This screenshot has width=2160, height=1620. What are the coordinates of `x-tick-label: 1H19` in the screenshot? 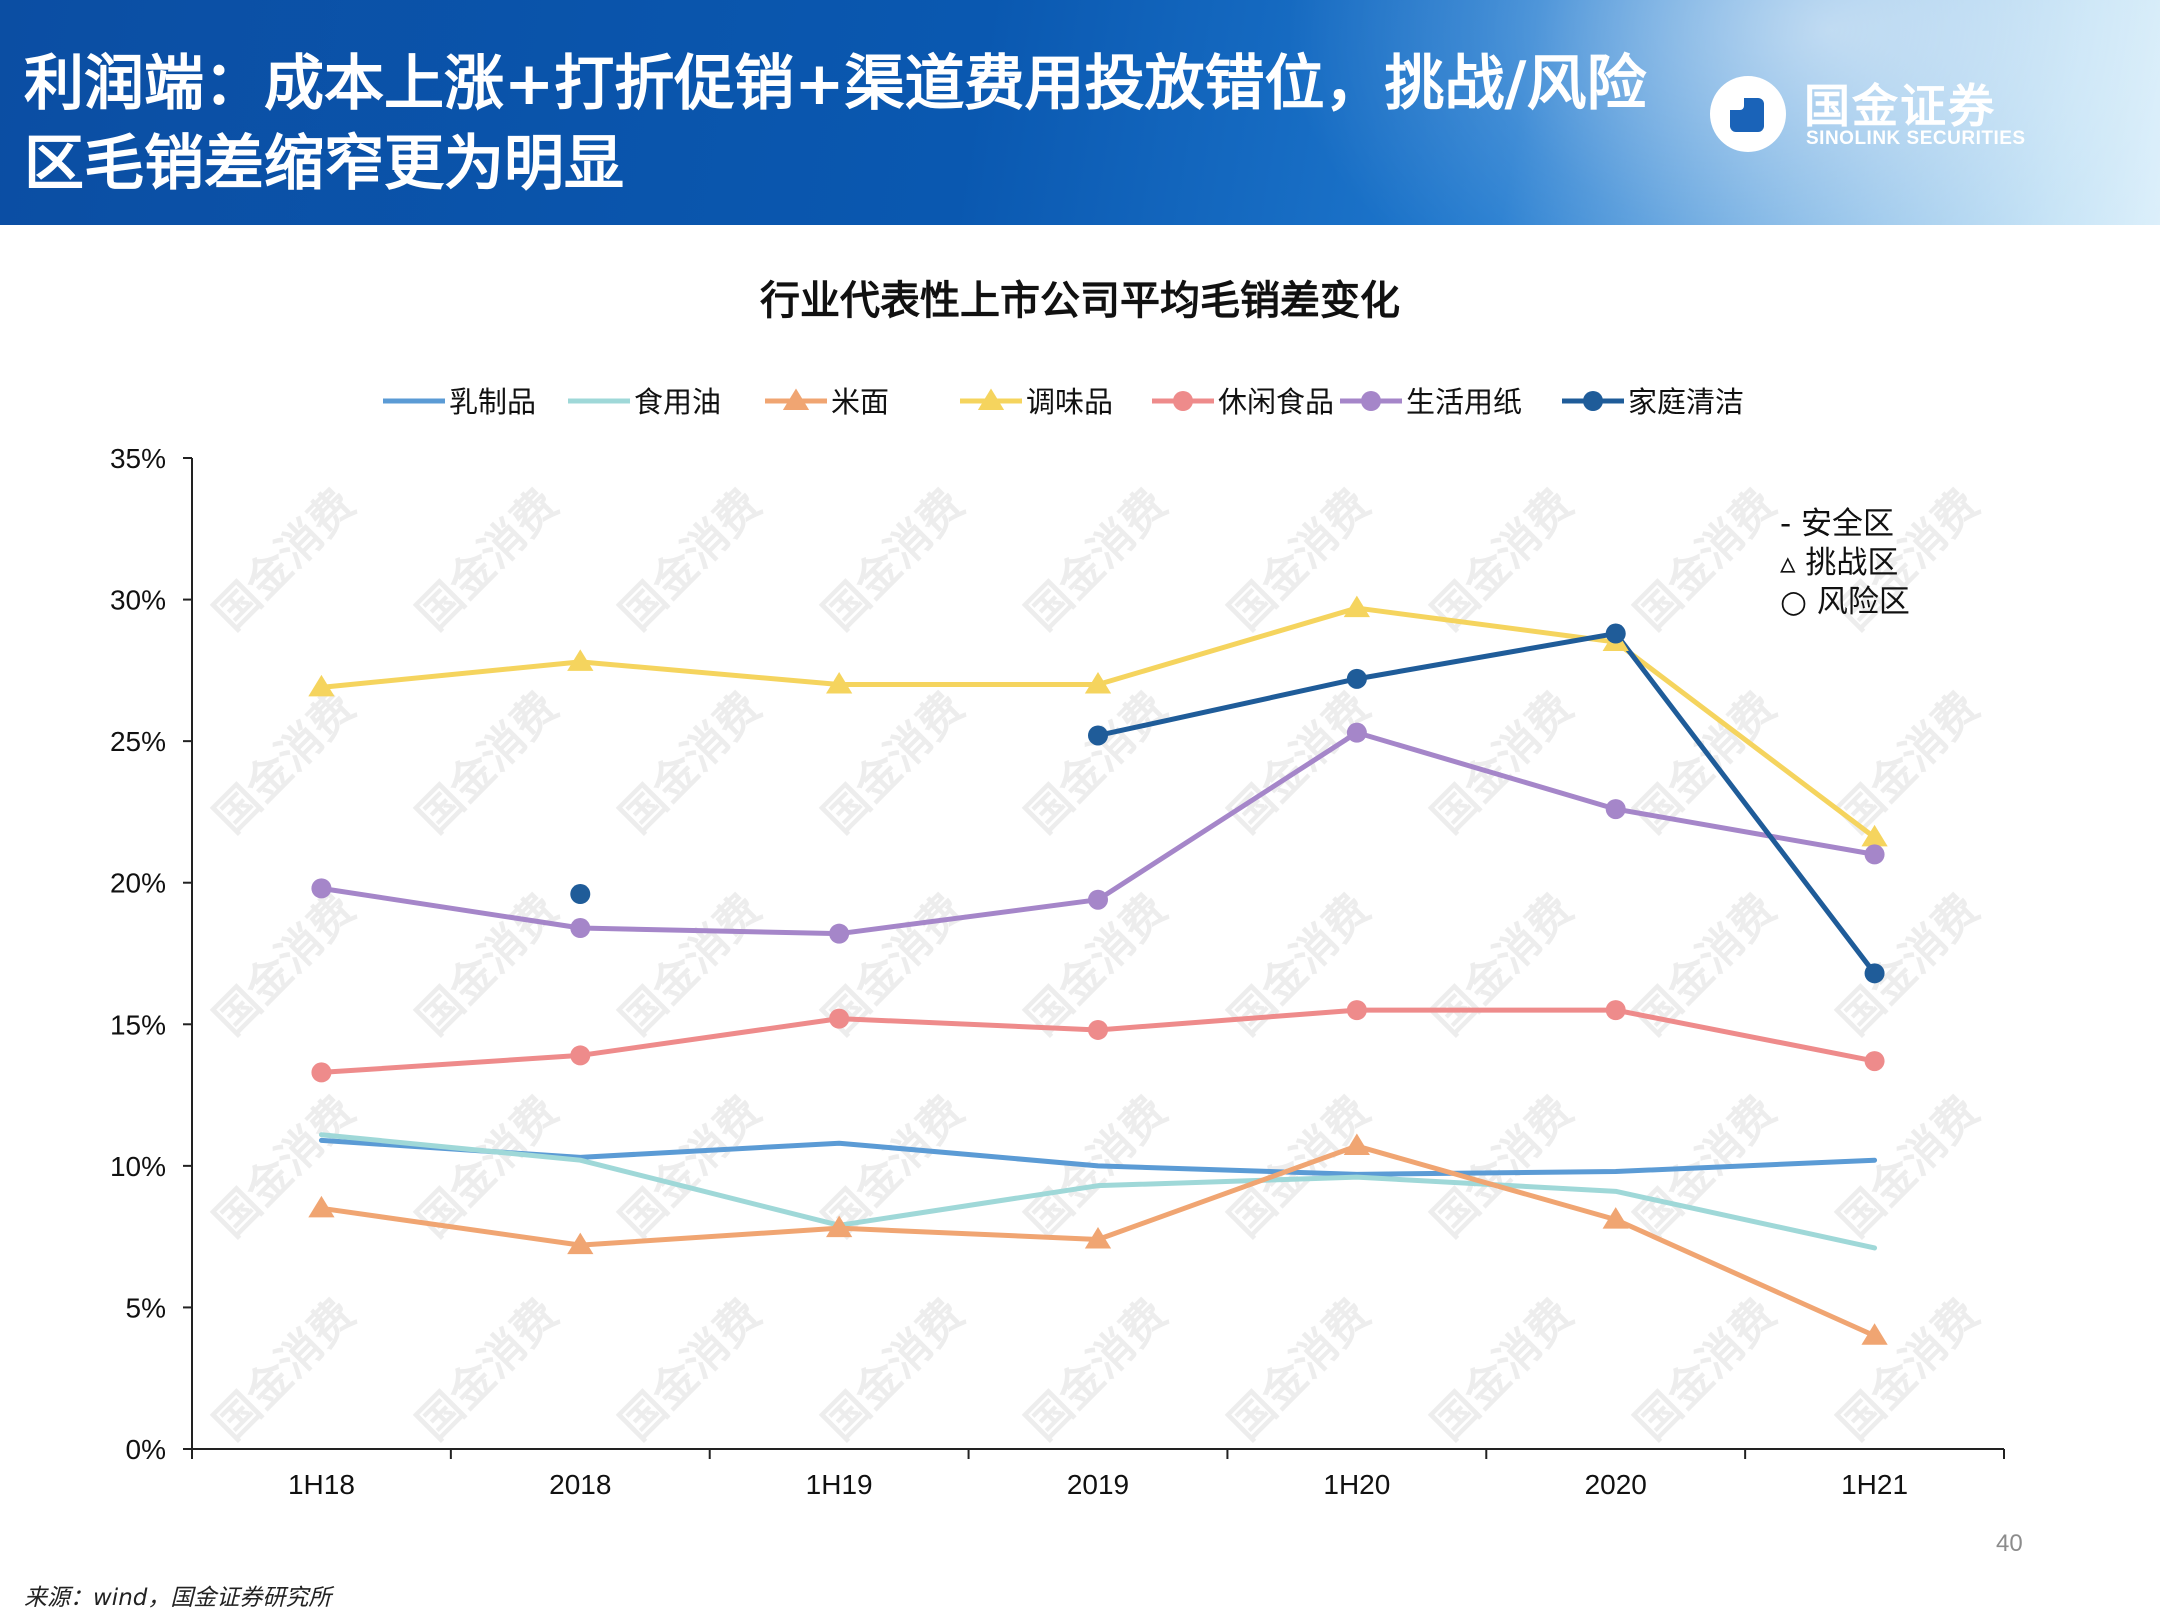 It's located at (839, 1484).